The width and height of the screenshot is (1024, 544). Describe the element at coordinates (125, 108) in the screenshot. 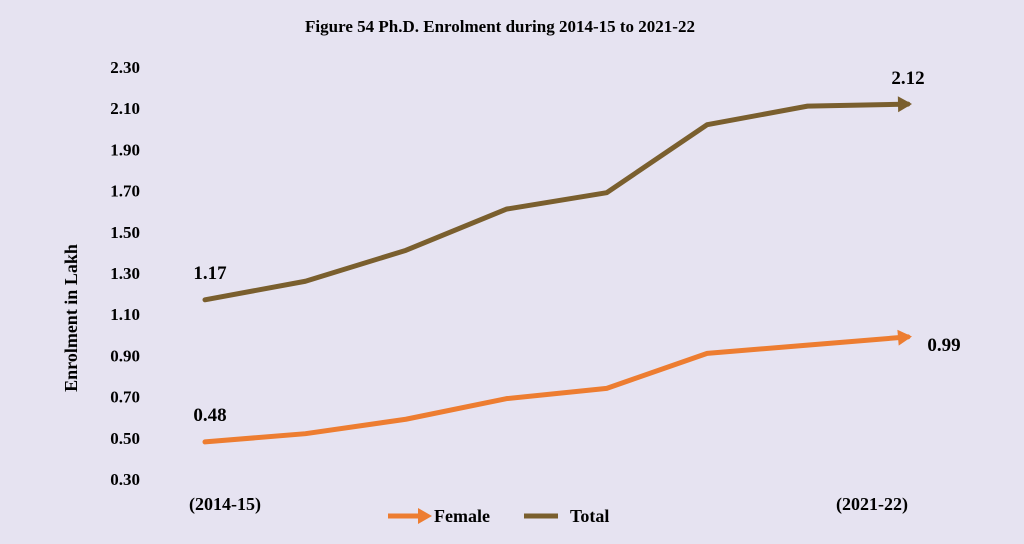

I see `y-tick-label: 2.10` at that location.